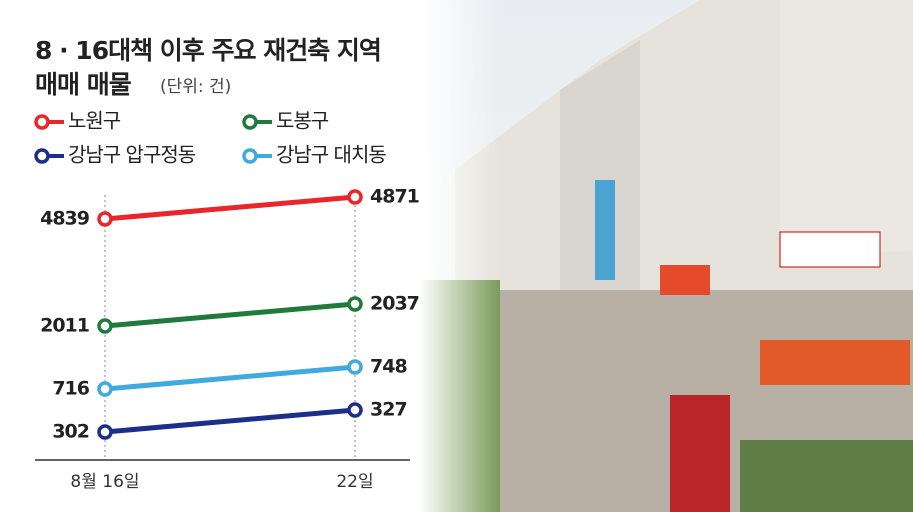 The height and width of the screenshot is (512, 913). Describe the element at coordinates (354, 482) in the screenshot. I see `x-tick-label: 22일` at that location.